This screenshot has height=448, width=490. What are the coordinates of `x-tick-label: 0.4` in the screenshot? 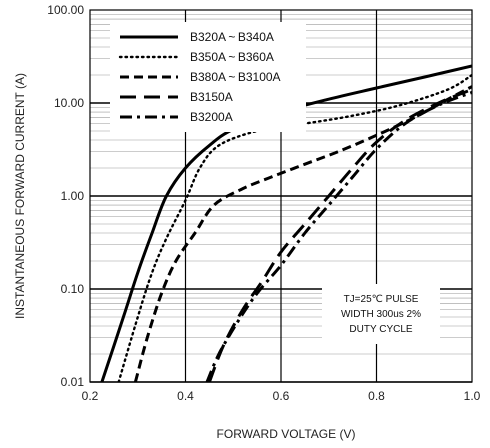 It's located at (185, 396).